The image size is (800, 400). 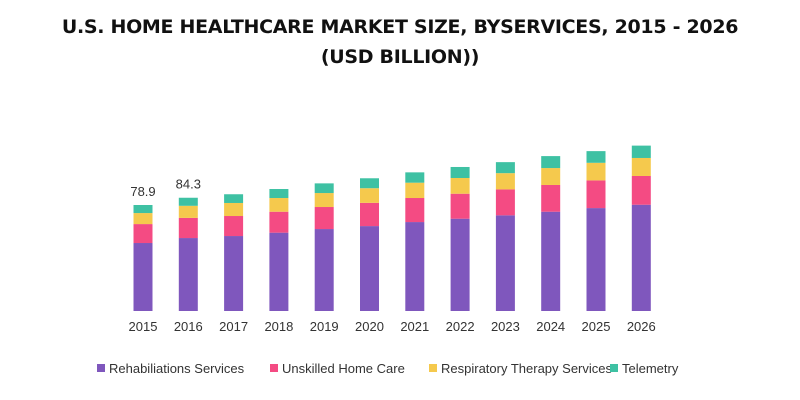 What do you see at coordinates (324, 326) in the screenshot?
I see `x-tick-label: 2019` at bounding box center [324, 326].